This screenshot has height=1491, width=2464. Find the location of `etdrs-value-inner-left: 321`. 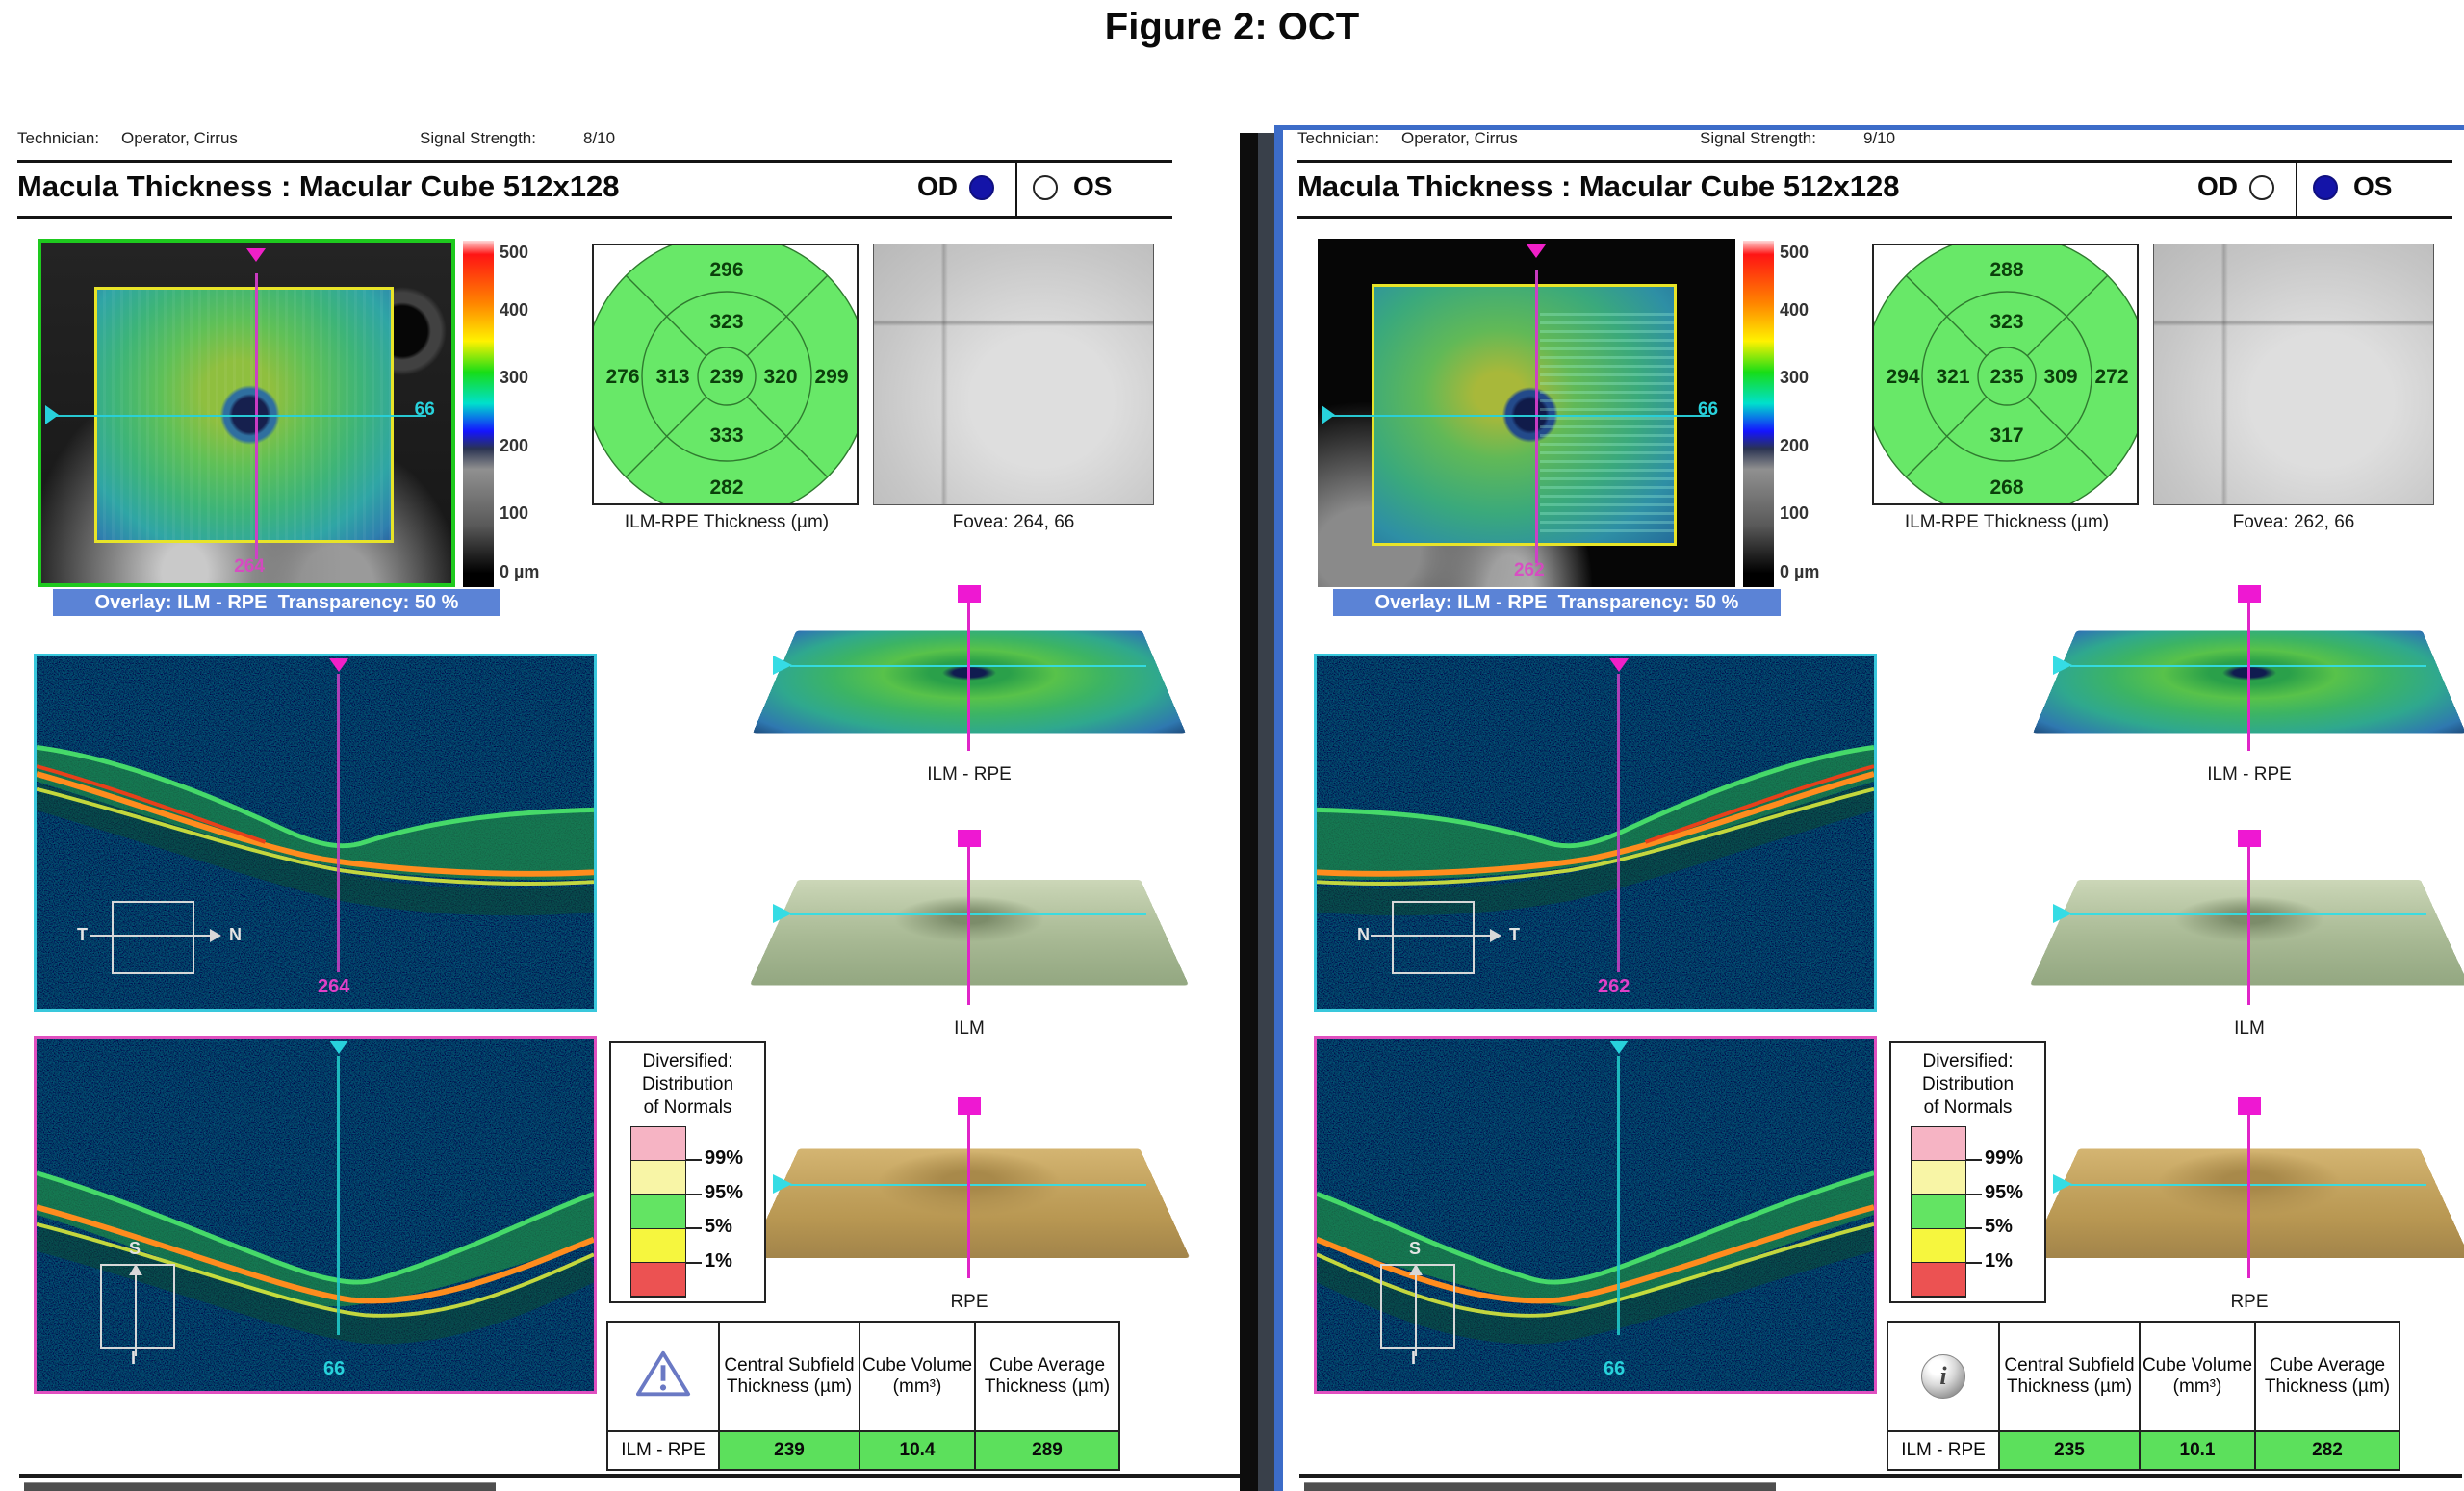

etdrs-value-inner-left: 321 is located at coordinates (1952, 377).